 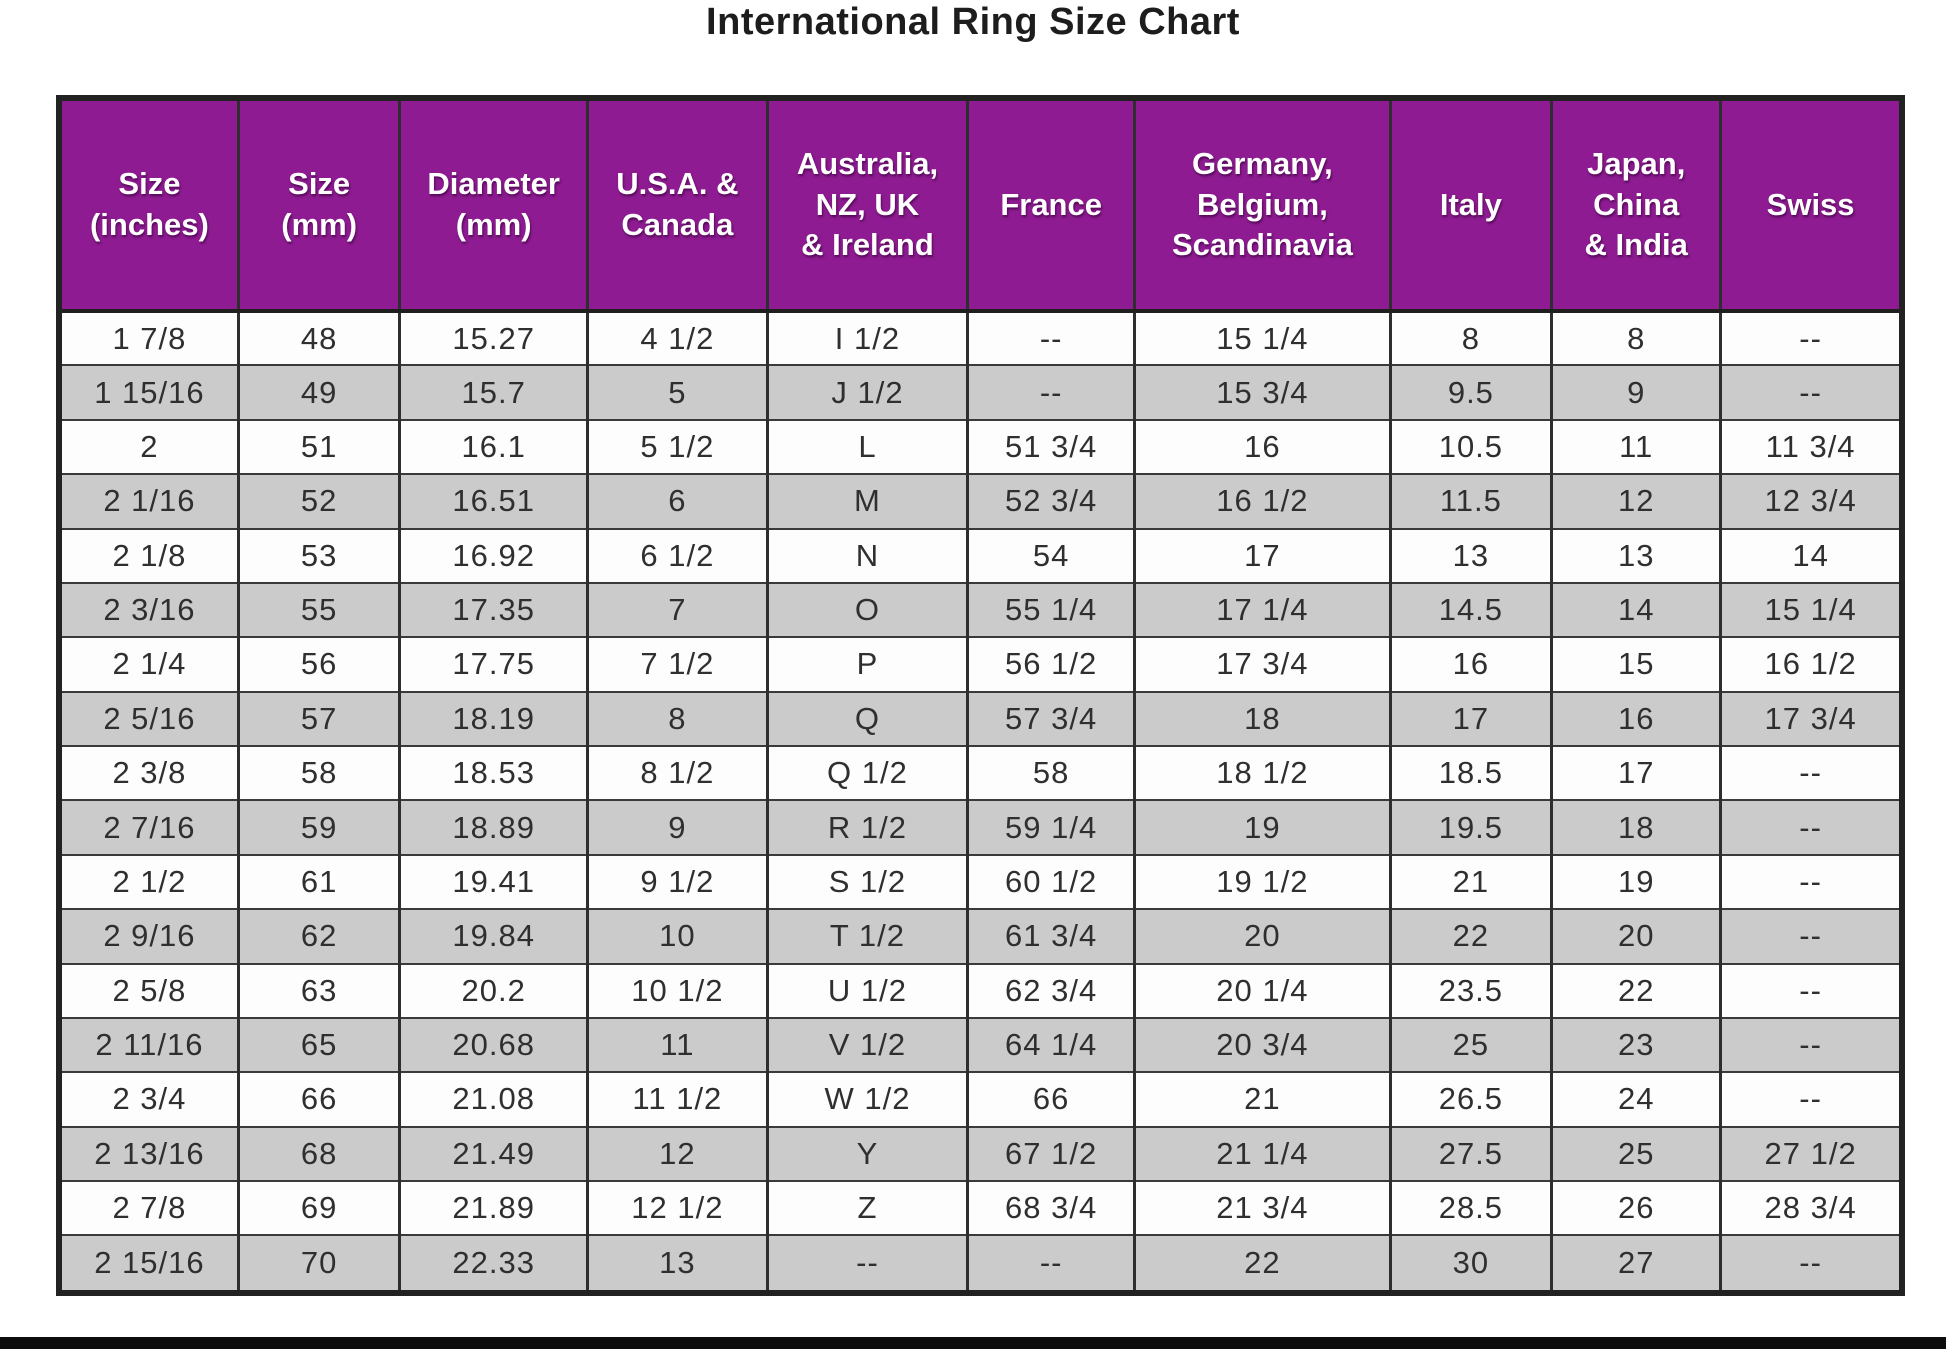 I want to click on table-cell: 2 15/16, so click(x=150, y=1262).